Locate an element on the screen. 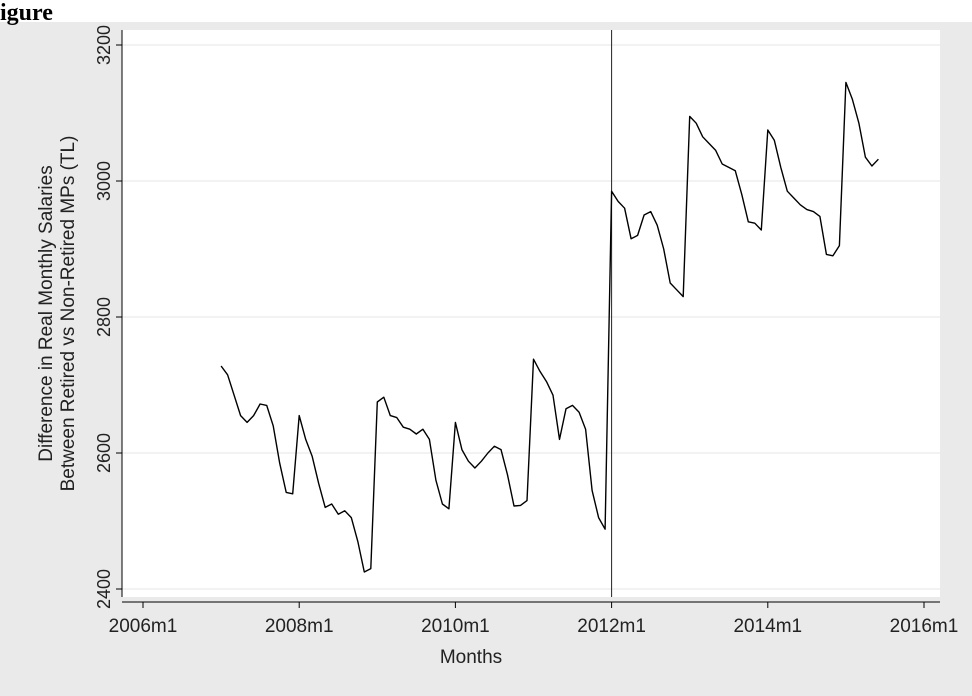 This screenshot has height=696, width=972. x-tick-label-2008m1: 2008m1 is located at coordinates (299, 626).